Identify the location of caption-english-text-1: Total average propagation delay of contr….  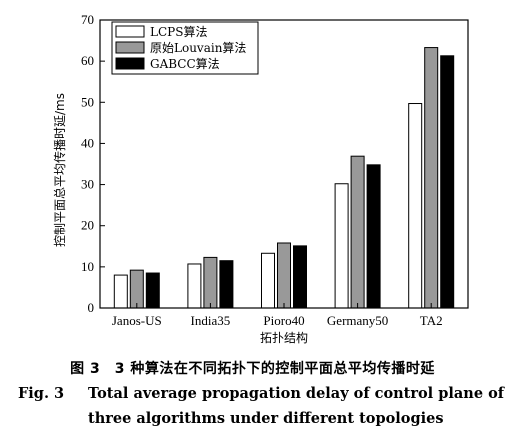
(296, 393).